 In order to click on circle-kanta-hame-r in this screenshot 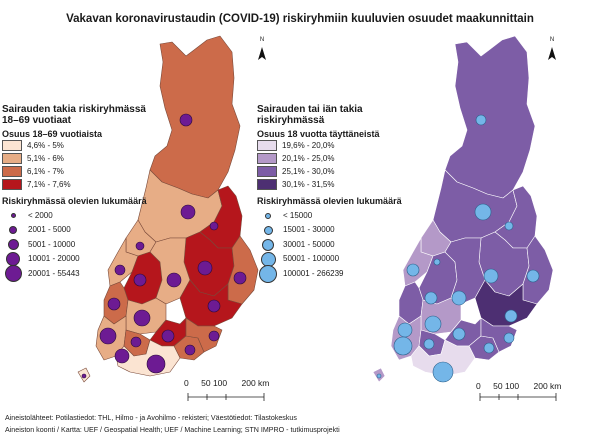, I will do `click(429, 344)`.